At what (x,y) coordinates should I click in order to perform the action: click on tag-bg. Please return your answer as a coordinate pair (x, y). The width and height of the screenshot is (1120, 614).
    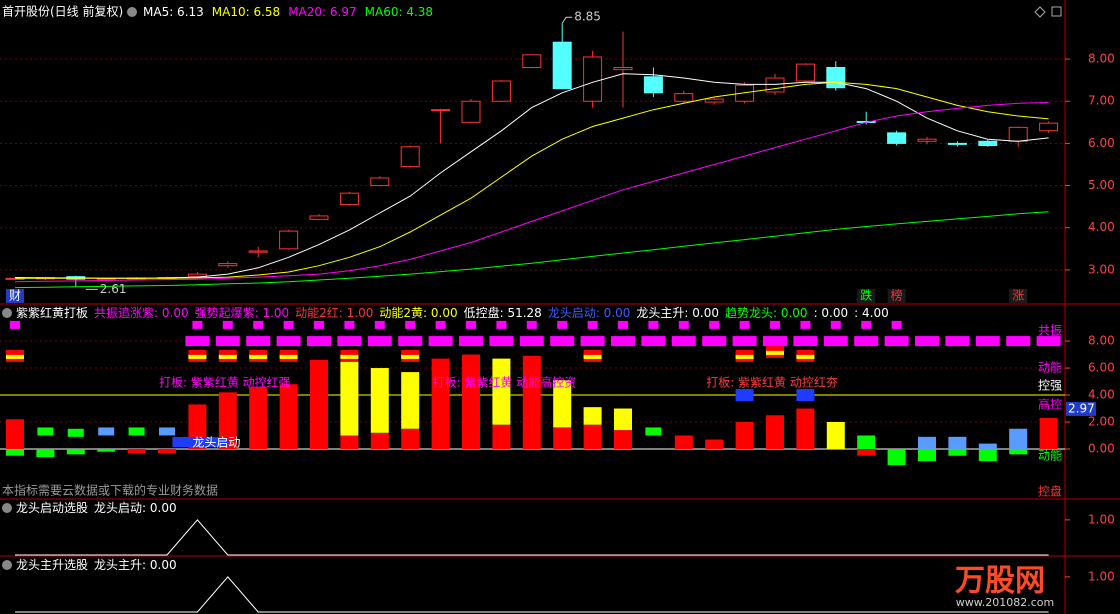
    Looking at the image, I should click on (200, 442).